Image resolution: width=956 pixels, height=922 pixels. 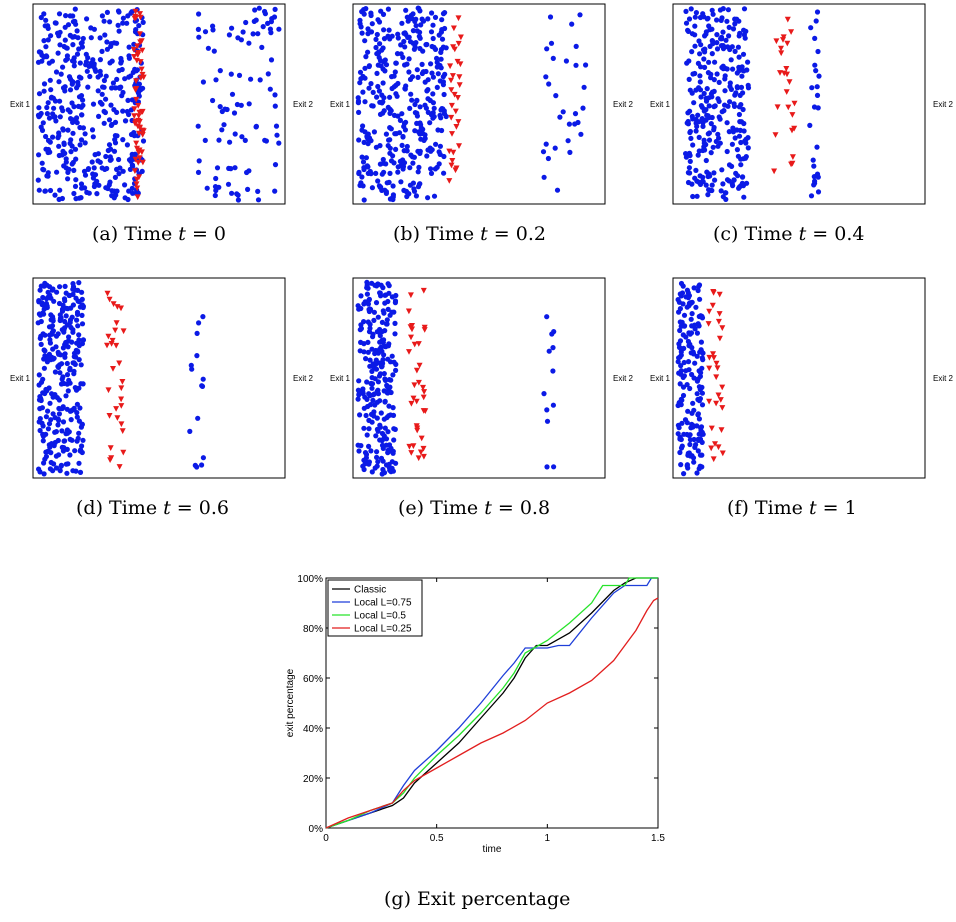 What do you see at coordinates (738, 508) in the screenshot?
I see `caption-tag: (f)` at bounding box center [738, 508].